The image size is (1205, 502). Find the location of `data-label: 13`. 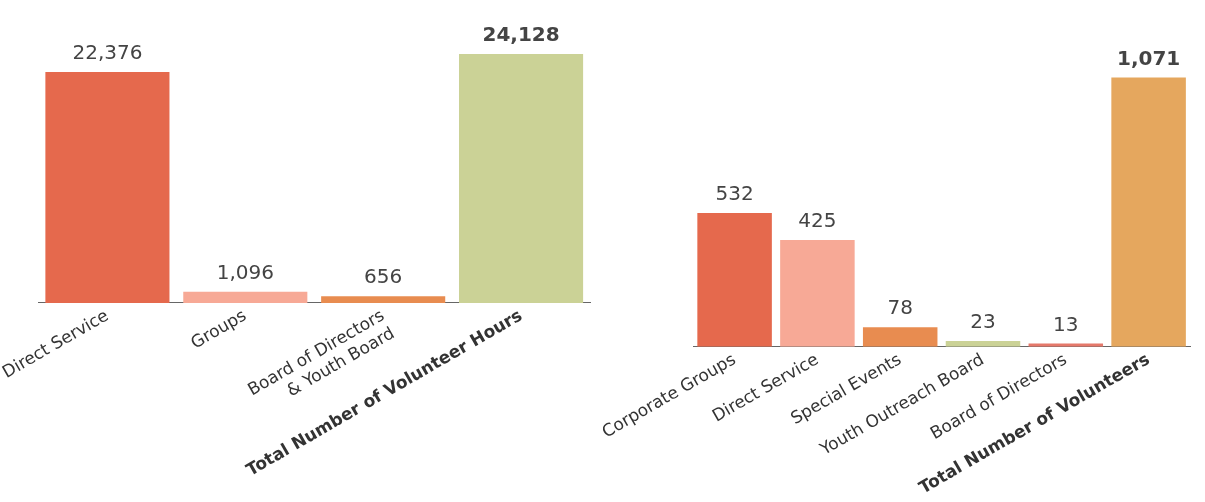

data-label: 13 is located at coordinates (1066, 323).